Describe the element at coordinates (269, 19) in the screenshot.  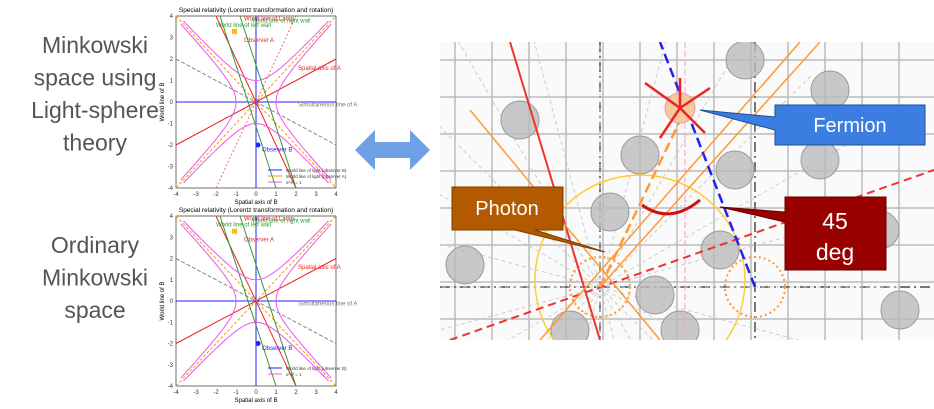
I see `annotation: World line of Lamp` at that location.